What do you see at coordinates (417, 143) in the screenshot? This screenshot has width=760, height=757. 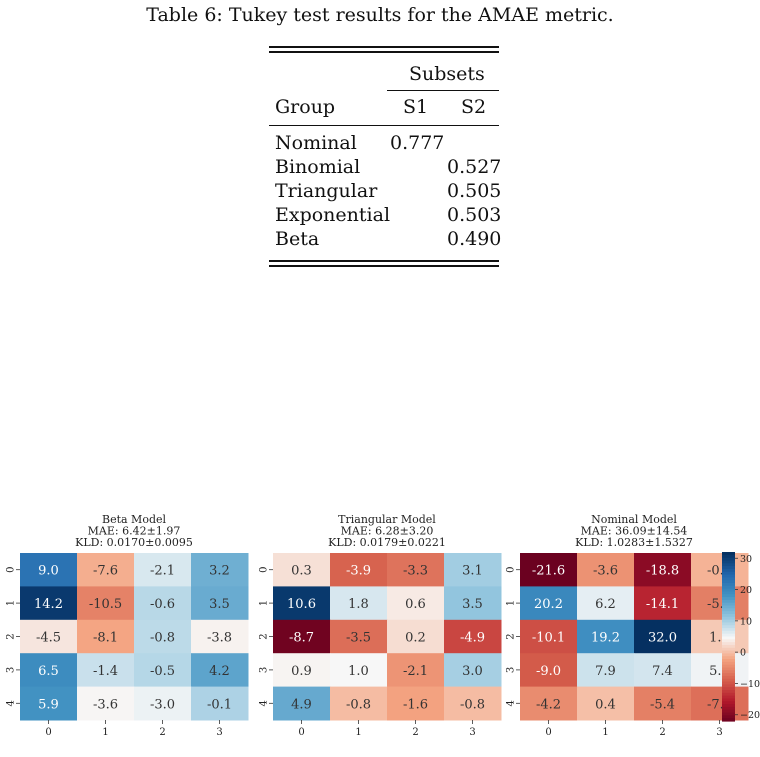 I see `table-row-s1: 0.777` at bounding box center [417, 143].